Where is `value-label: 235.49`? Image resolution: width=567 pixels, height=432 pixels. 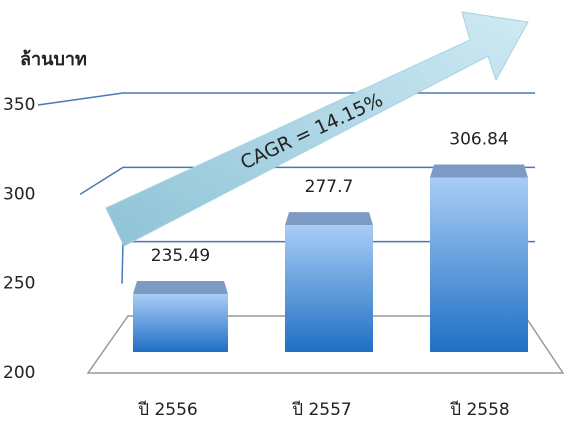
value-label: 235.49 is located at coordinates (180, 256).